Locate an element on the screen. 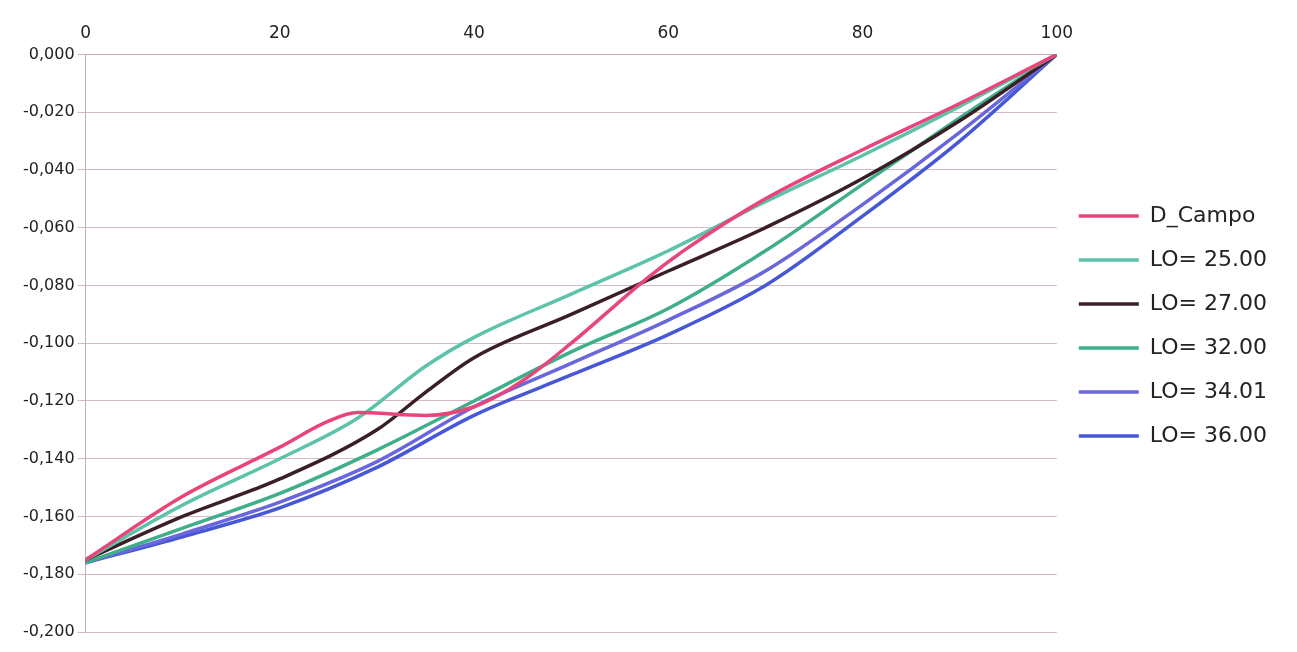 The width and height of the screenshot is (1297, 652). x-tick-label: 60 is located at coordinates (668, 31).